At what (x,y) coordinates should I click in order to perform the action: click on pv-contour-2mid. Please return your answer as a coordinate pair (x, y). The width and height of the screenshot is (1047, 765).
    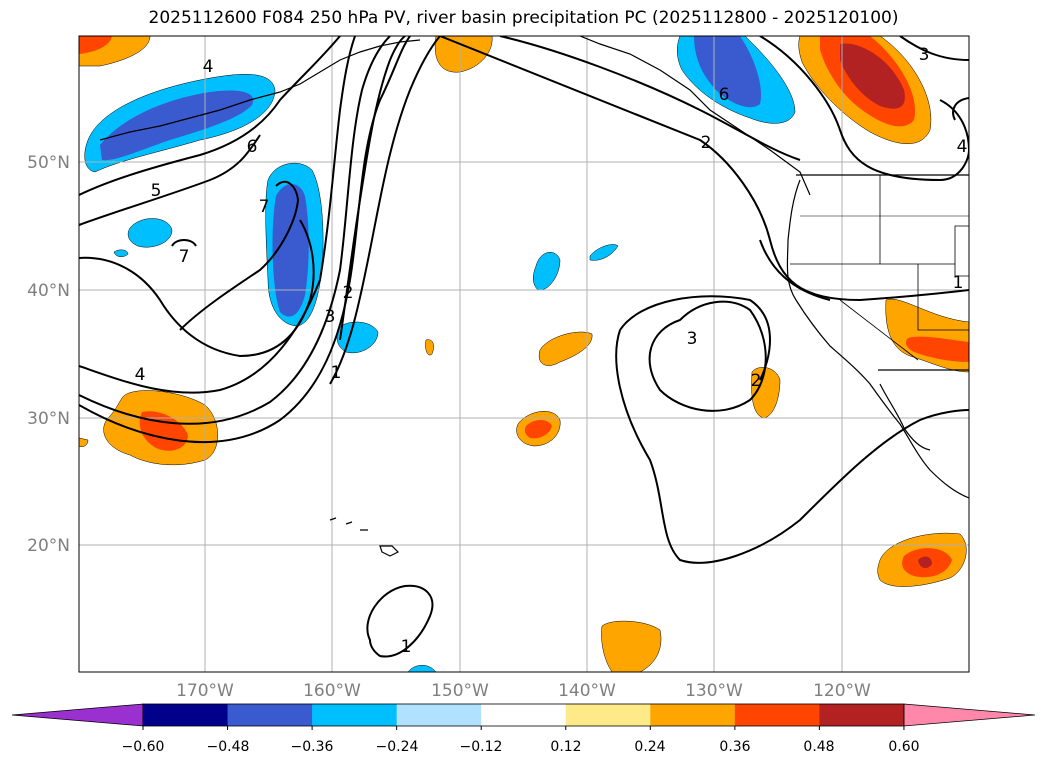
    Looking at the image, I should click on (372, 188).